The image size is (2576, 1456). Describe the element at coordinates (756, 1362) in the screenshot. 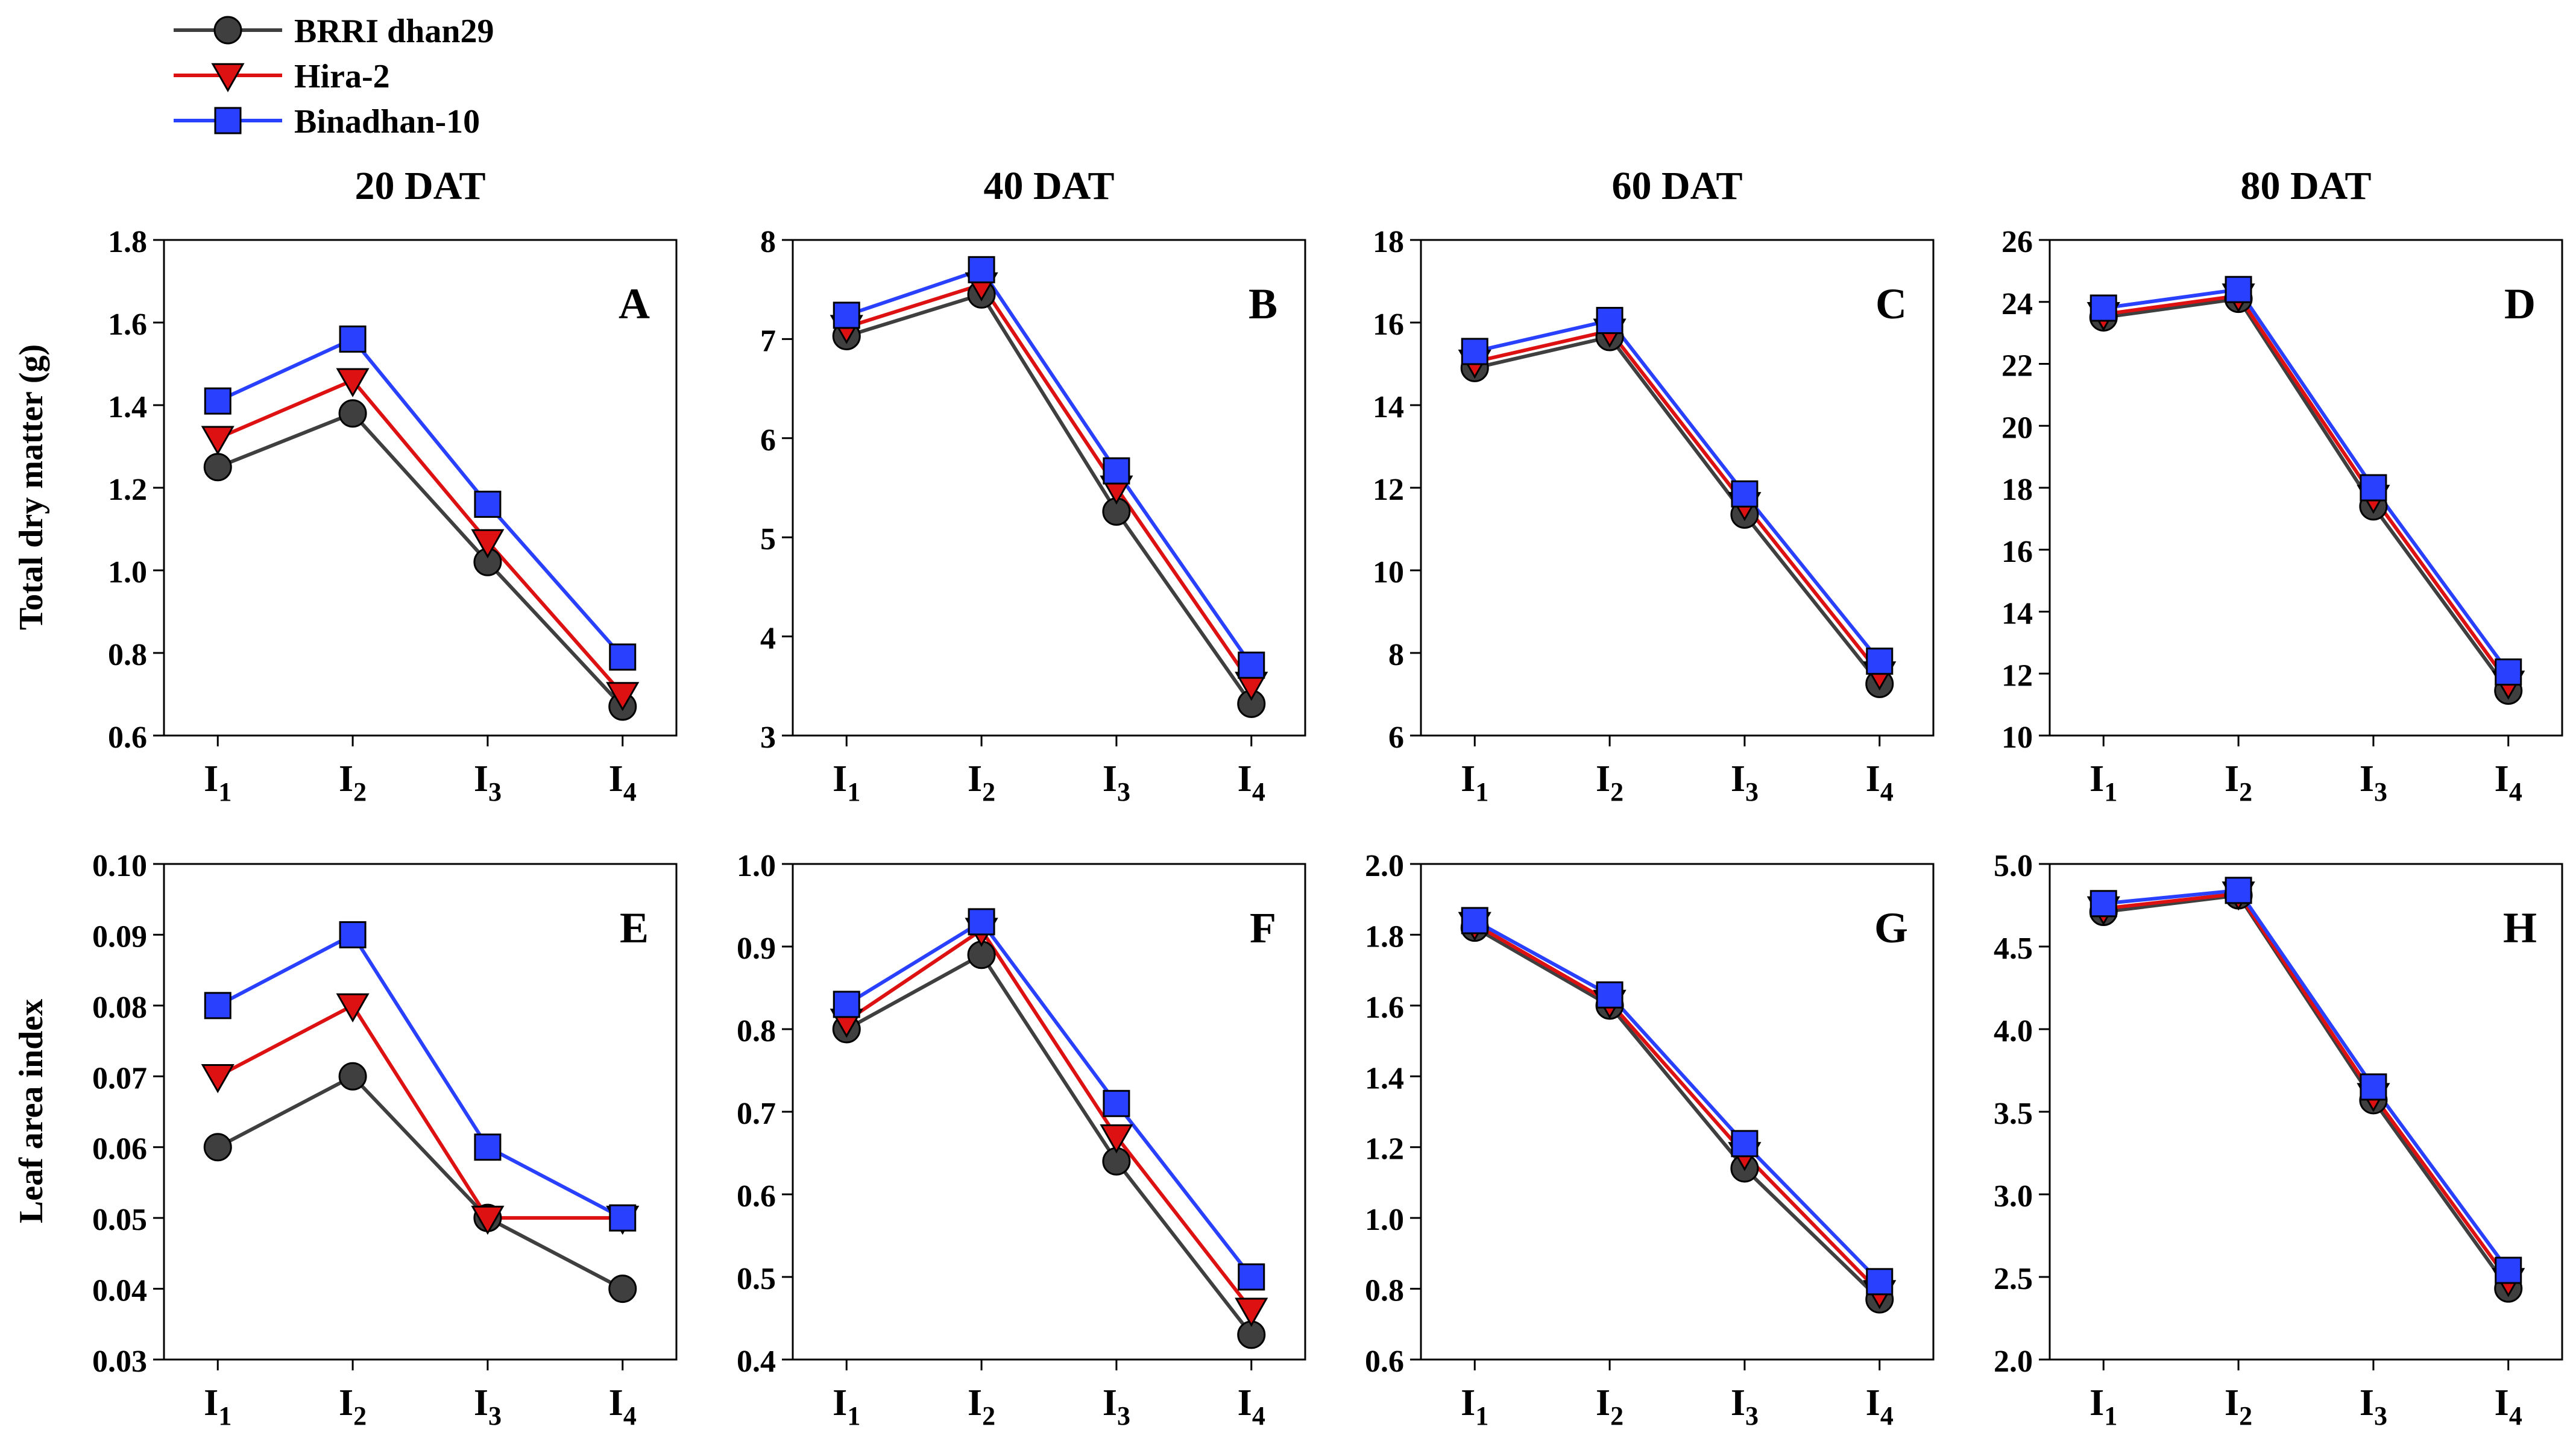

I see `y-tick-label: 0.4` at that location.